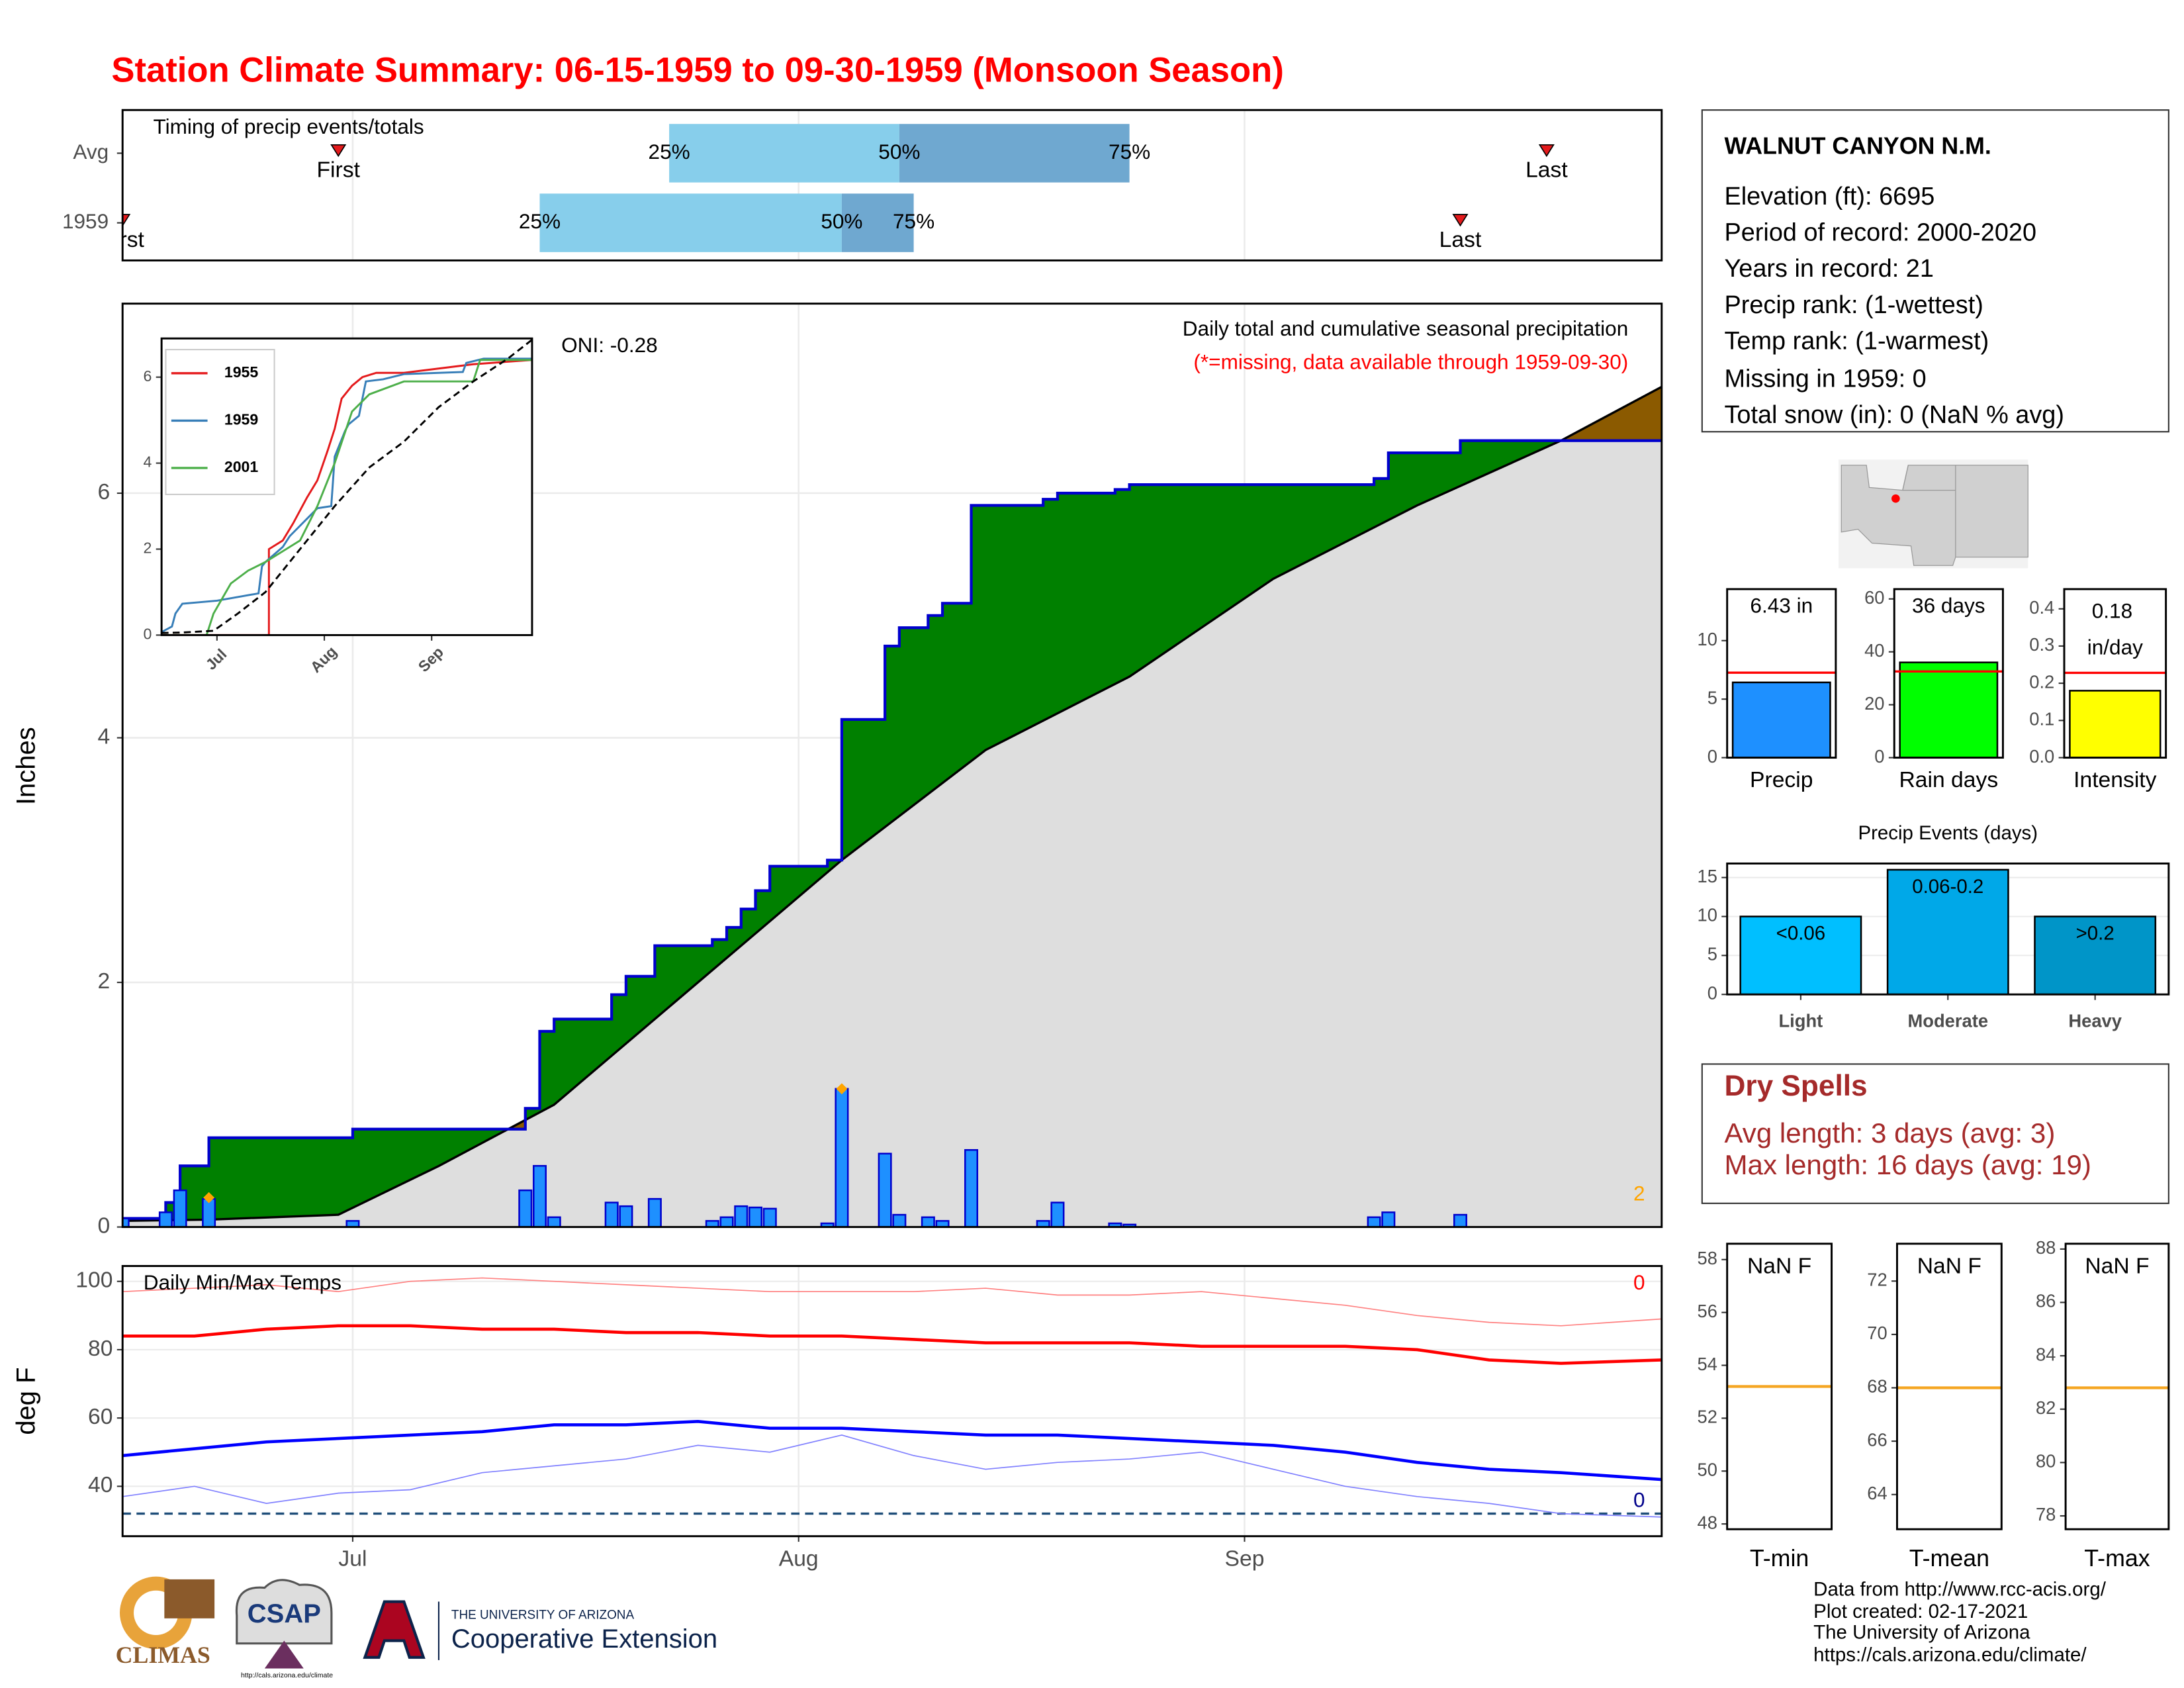 This screenshot has height=1688, width=2184. What do you see at coordinates (26, 1400) in the screenshot?
I see `y-axis-label: deg F` at bounding box center [26, 1400].